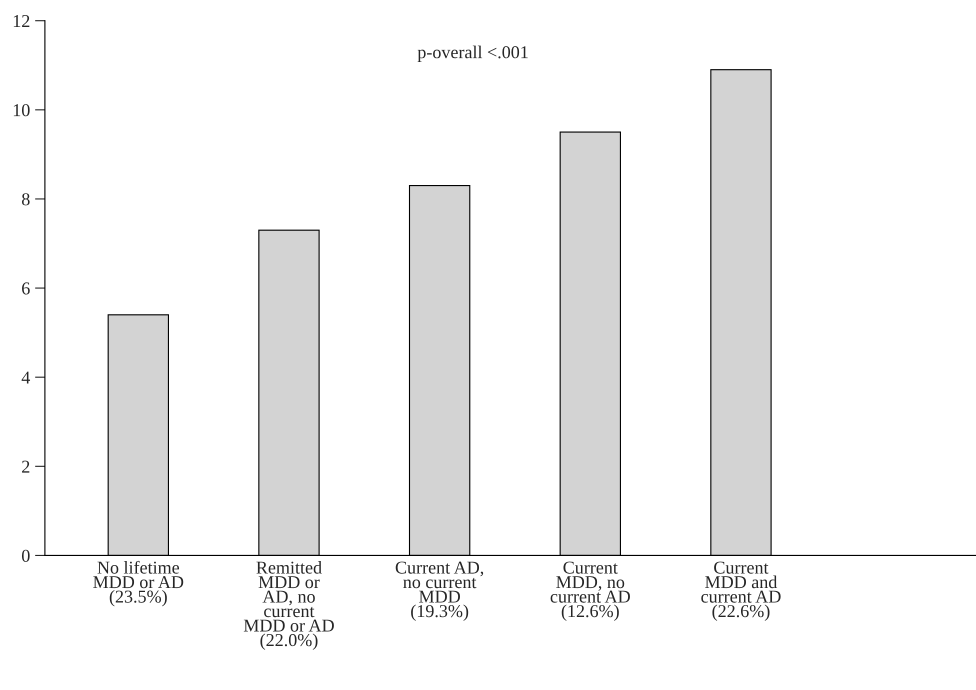 The image size is (976, 690). I want to click on annotation: p-overall <.001, so click(473, 54).